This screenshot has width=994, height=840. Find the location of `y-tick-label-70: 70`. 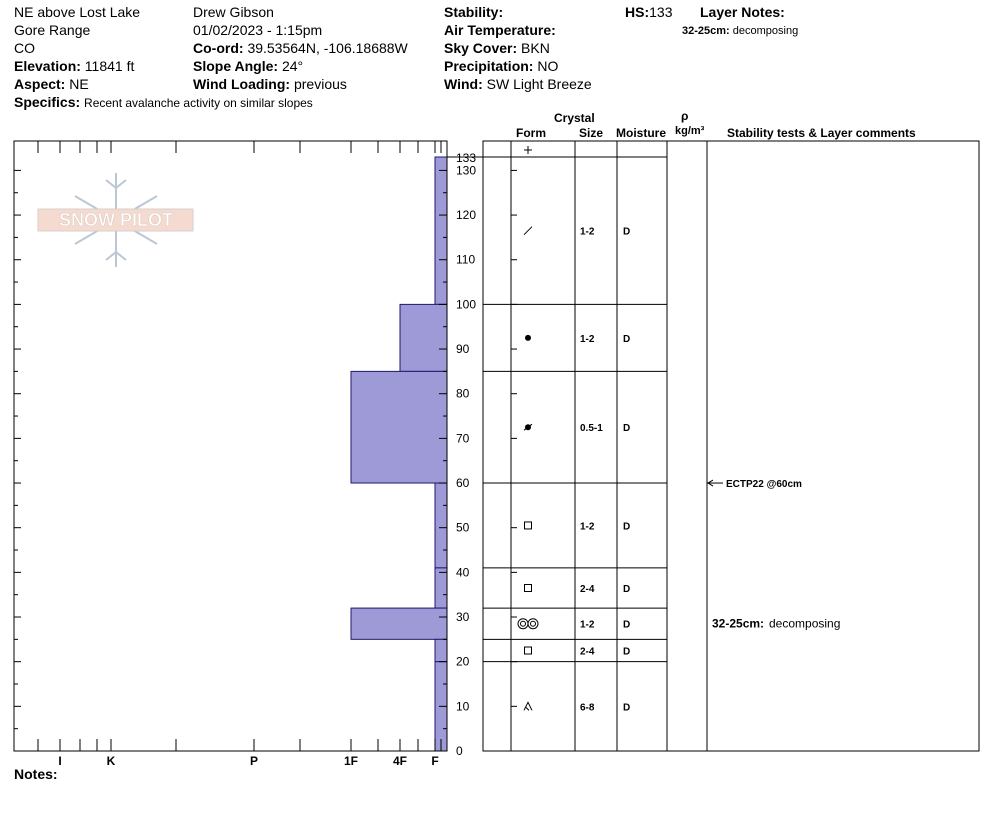

y-tick-label-70: 70 is located at coordinates (463, 438).